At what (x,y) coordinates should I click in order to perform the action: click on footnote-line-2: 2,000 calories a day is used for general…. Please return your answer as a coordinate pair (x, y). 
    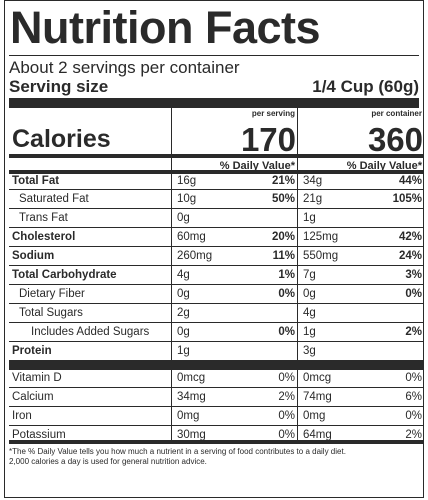
    Looking at the image, I should click on (108, 461).